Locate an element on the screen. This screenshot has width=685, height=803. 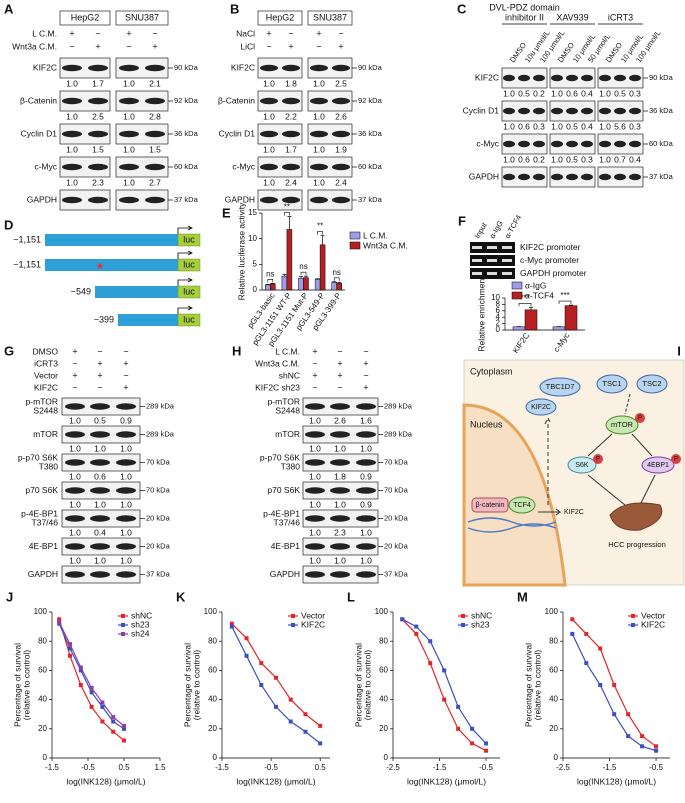
kda-label: 36 kDa is located at coordinates (186, 133).